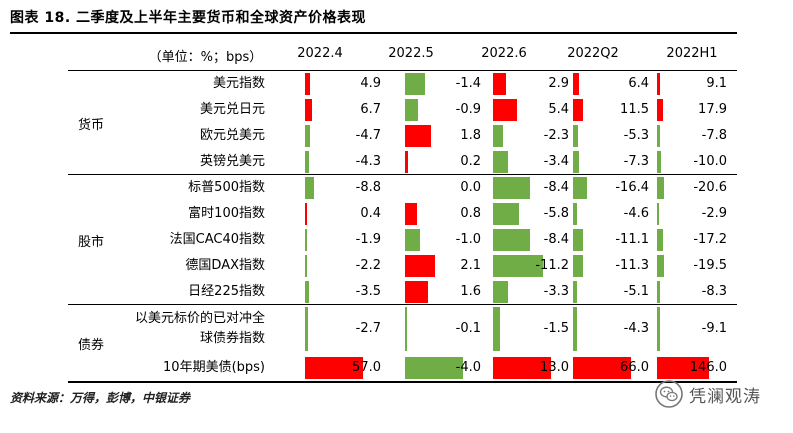 The image size is (793, 433). Describe the element at coordinates (345, 110) in the screenshot. I see `value-cell: 6.7` at that location.